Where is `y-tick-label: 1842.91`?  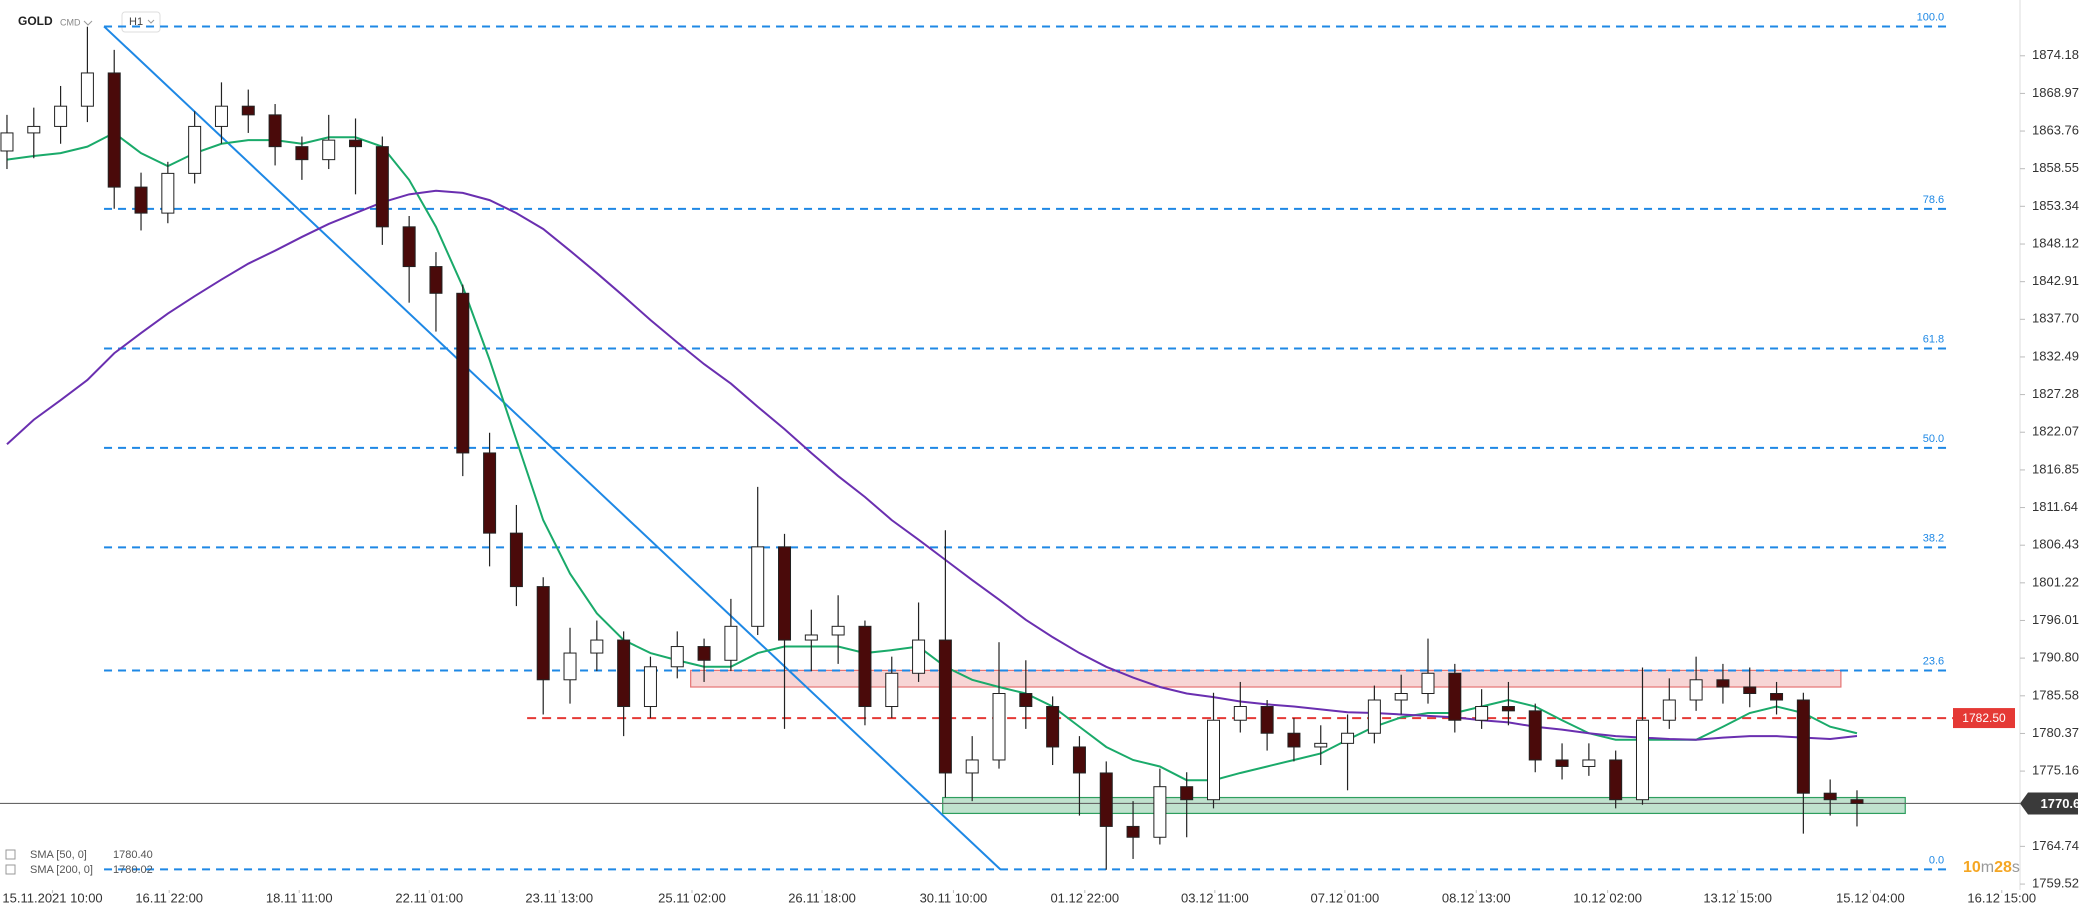 y-tick-label: 1842.91 is located at coordinates (2055, 280).